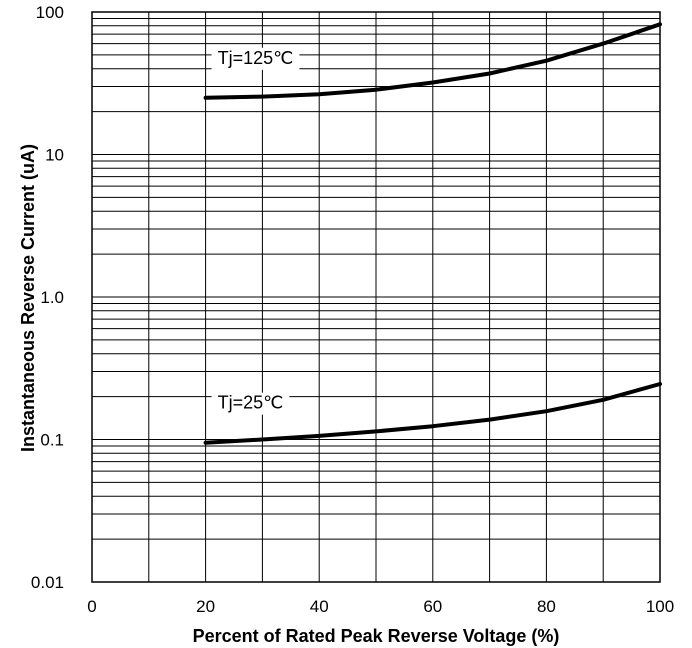  I want to click on x-tick-label: 80, so click(546, 606).